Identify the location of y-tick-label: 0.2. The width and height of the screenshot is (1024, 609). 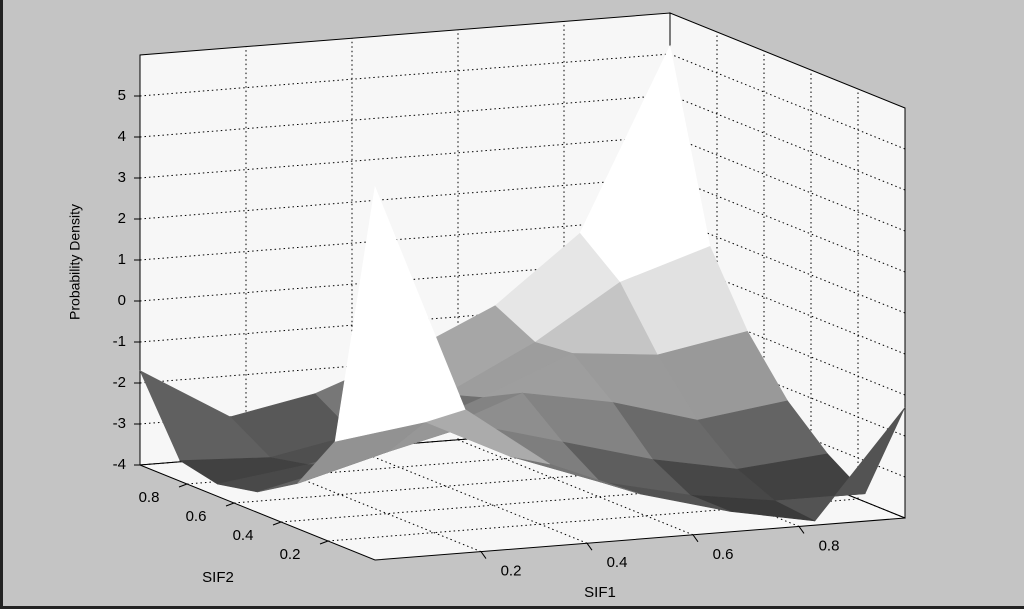
(290, 554).